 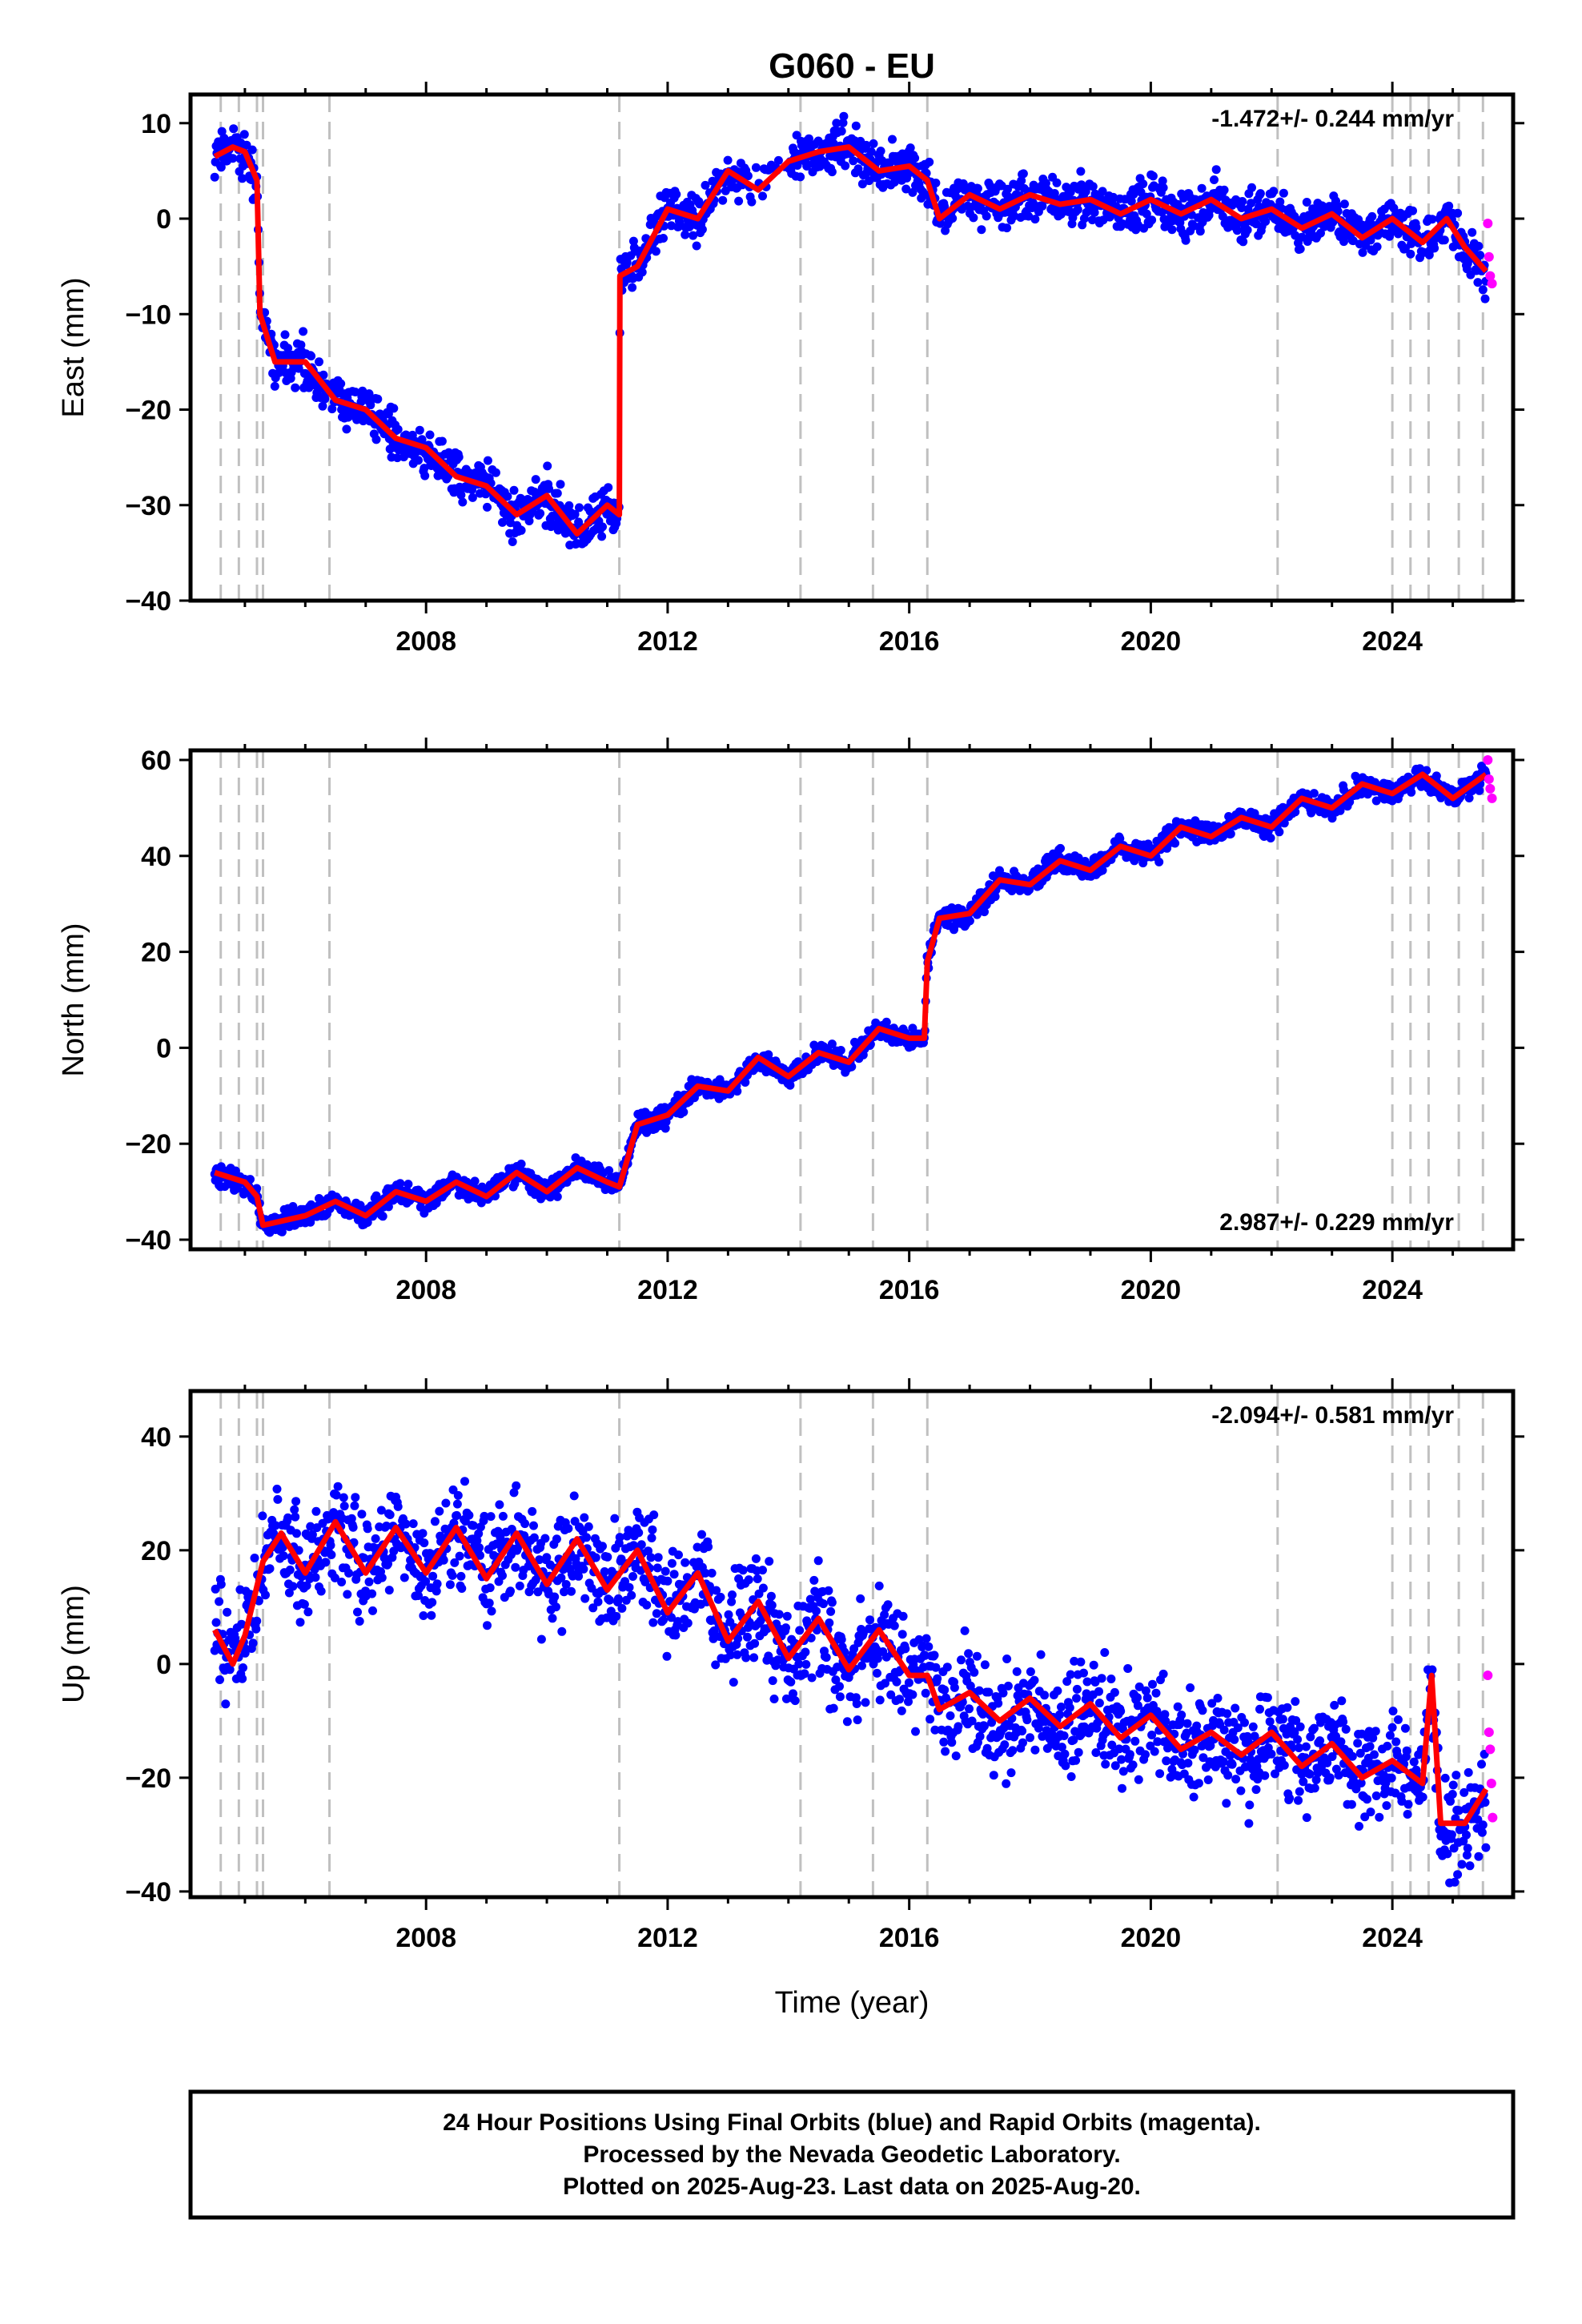 I want to click on y-tick-label: −40, so click(x=148, y=1240).